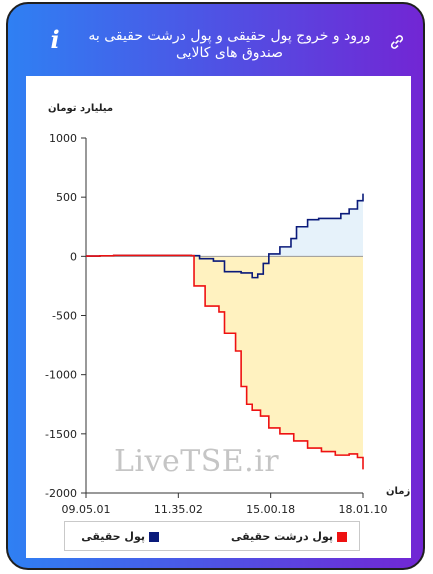  I want to click on y-tick-label: -2000, so click(61, 493).